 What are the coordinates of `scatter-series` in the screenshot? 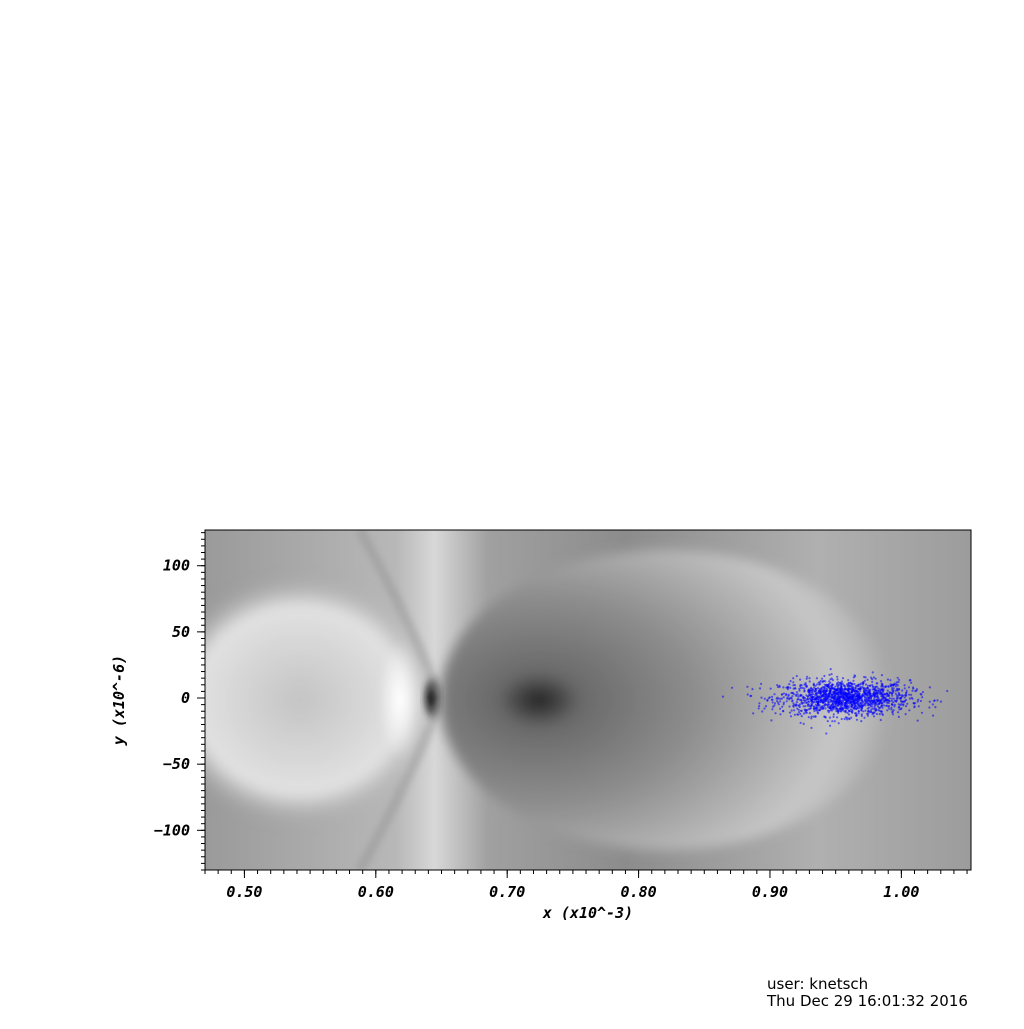 It's located at (835, 701).